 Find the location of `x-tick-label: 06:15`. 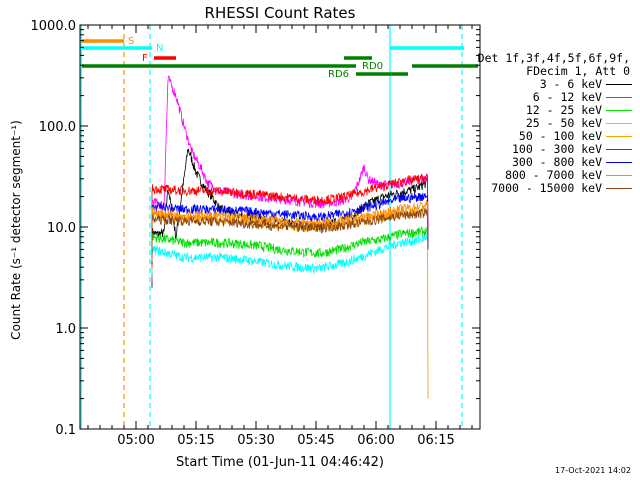

x-tick-label: 06:15 is located at coordinates (435, 440).